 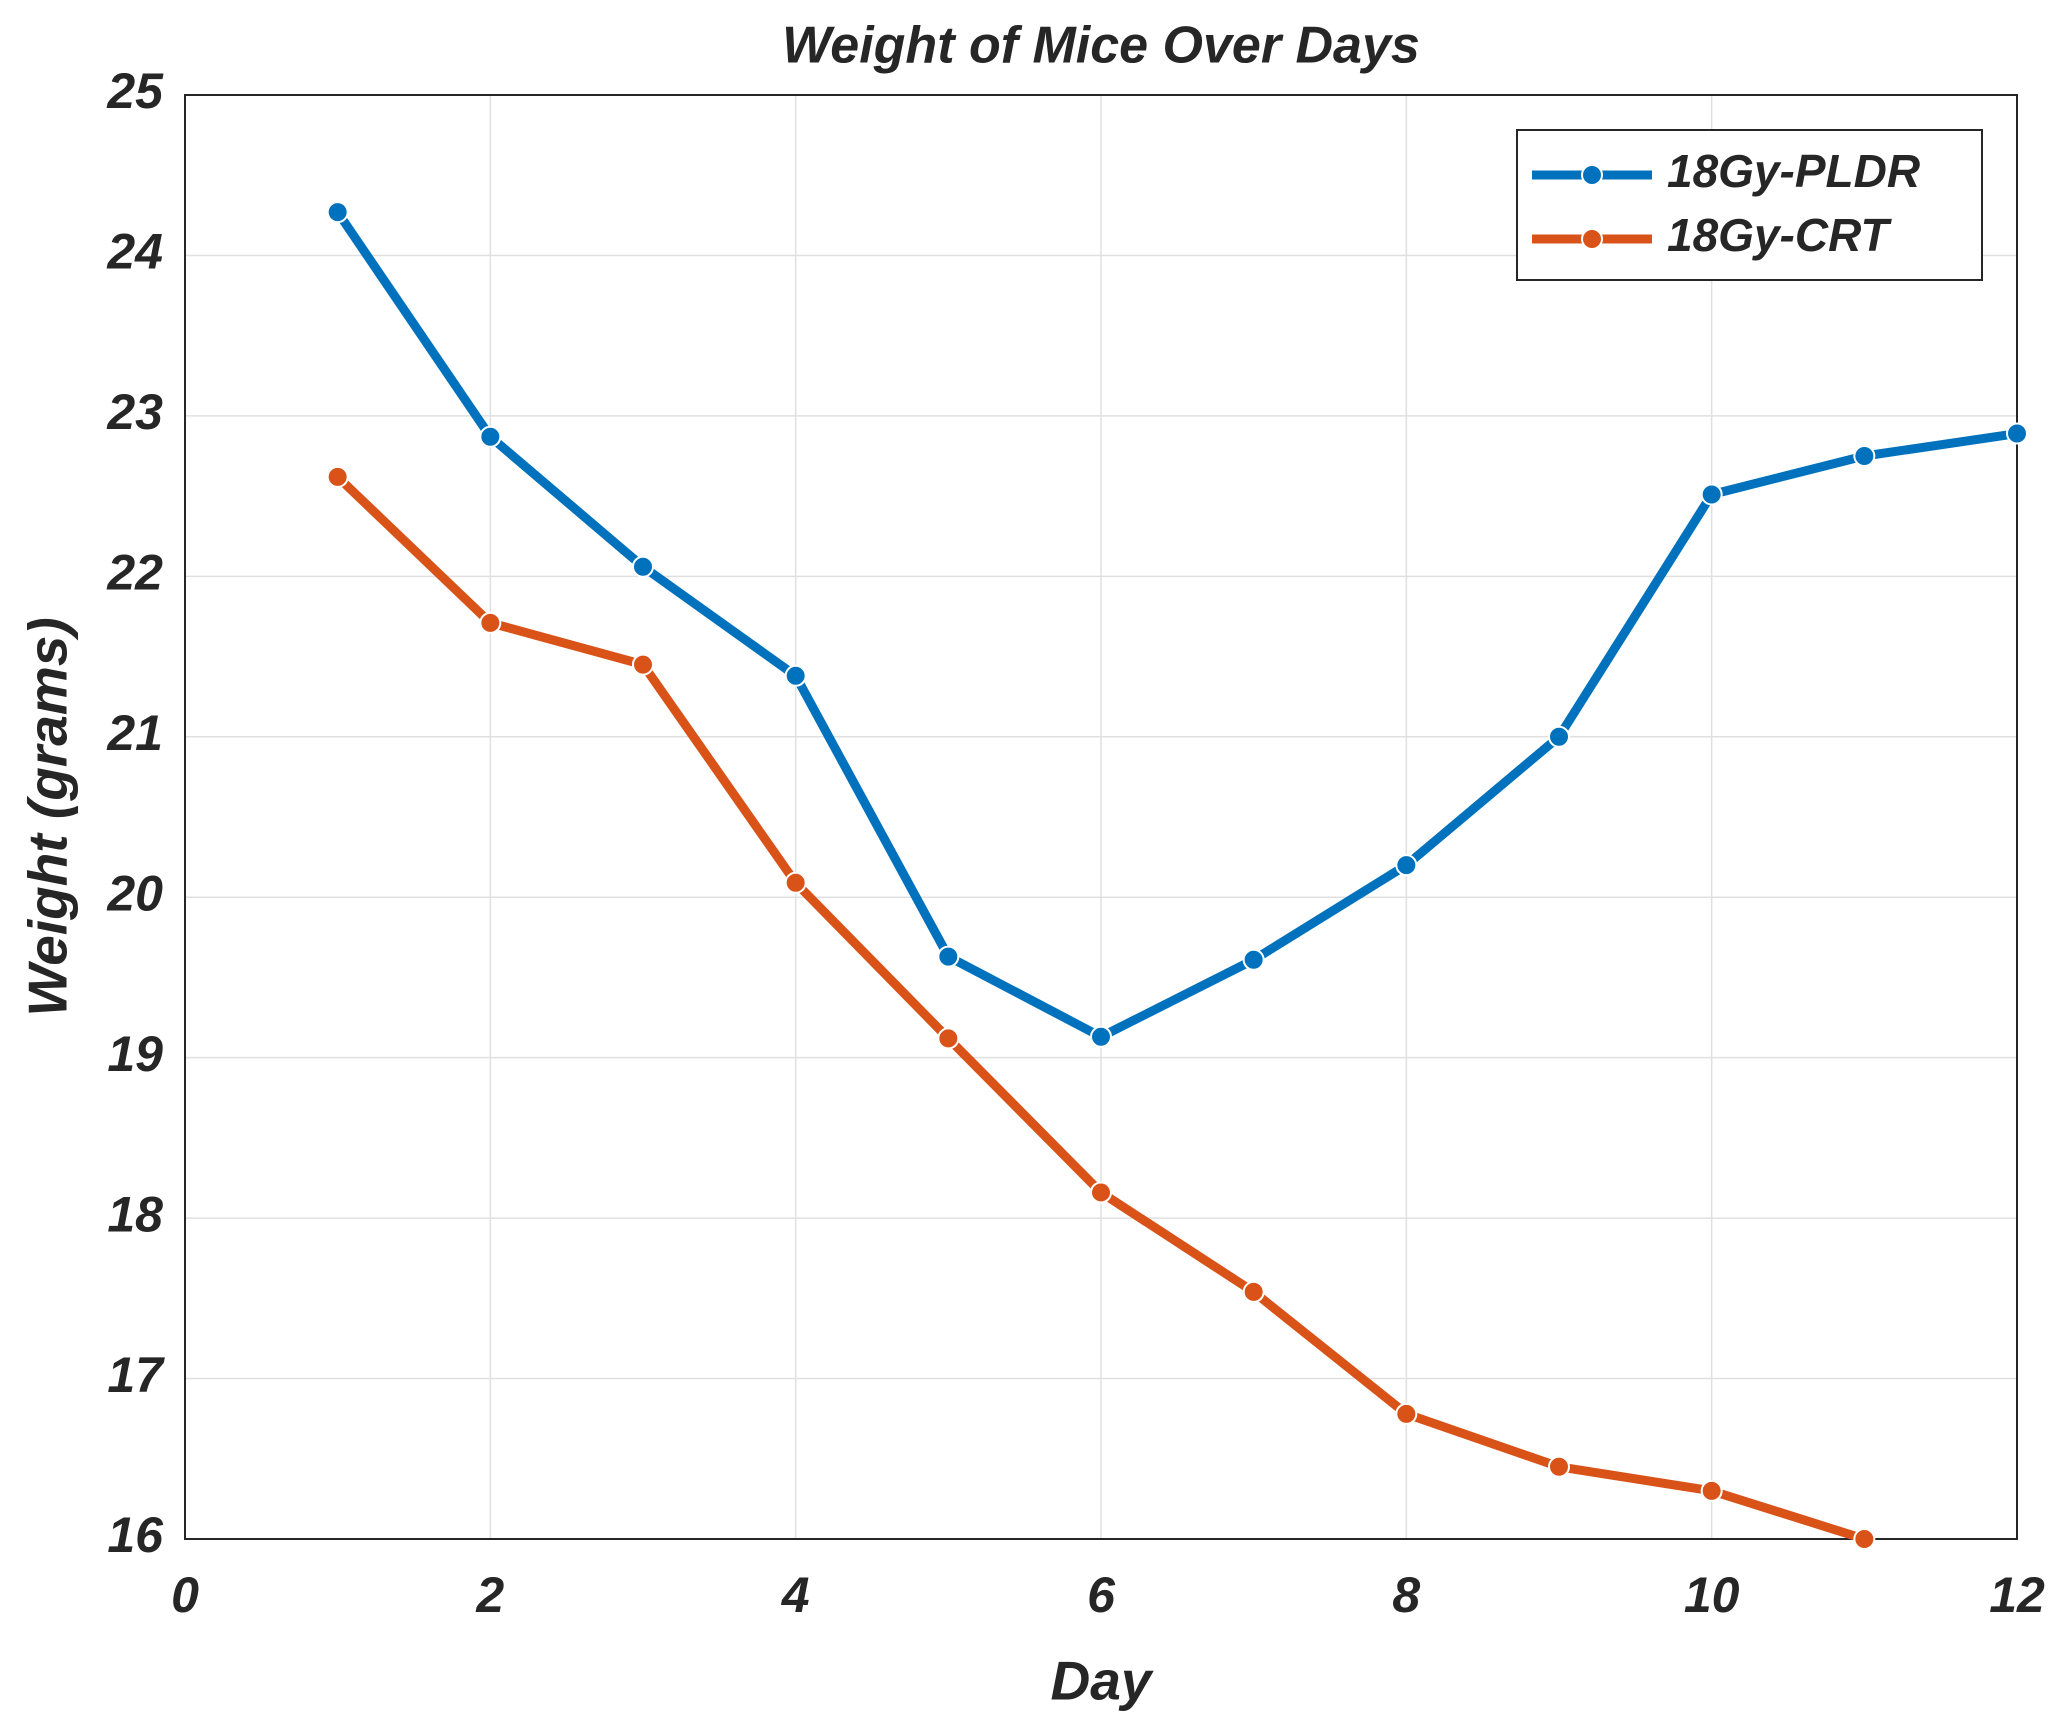 I want to click on y-tick-label: 21, so click(x=134, y=733).